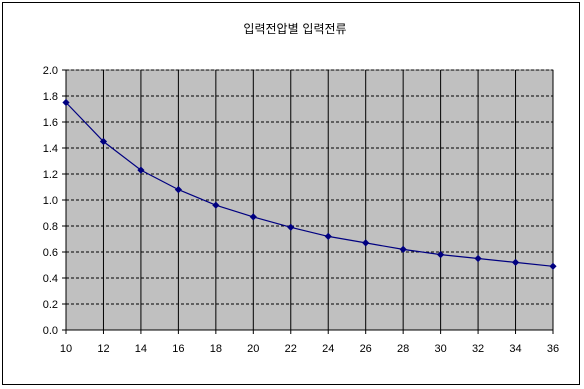 The image size is (584, 389). What do you see at coordinates (103, 349) in the screenshot?
I see `x-tick-label: 12` at bounding box center [103, 349].